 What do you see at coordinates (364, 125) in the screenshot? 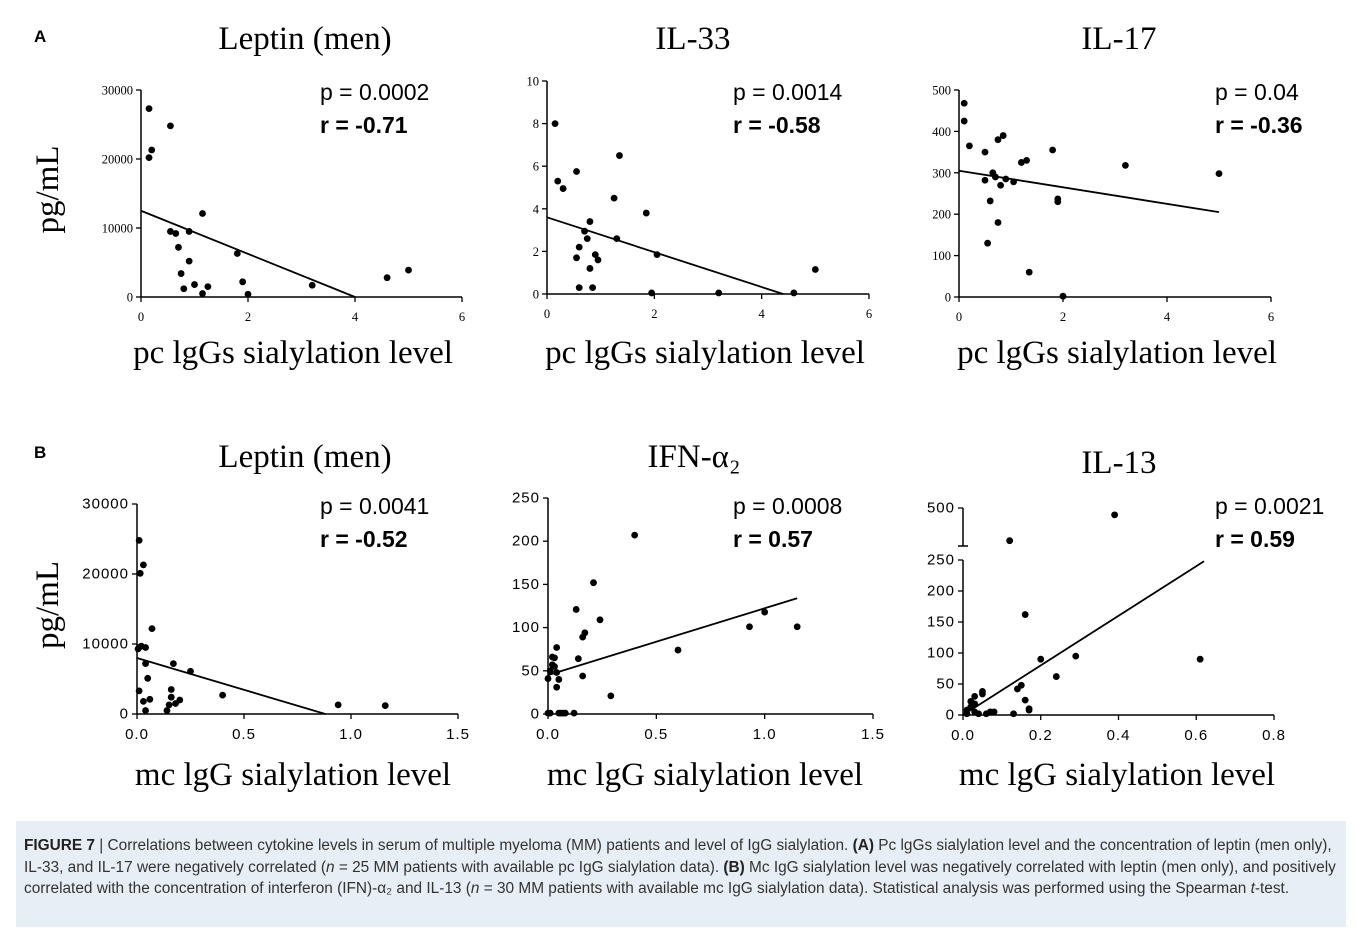
I see `r-value: r = -0.71` at bounding box center [364, 125].